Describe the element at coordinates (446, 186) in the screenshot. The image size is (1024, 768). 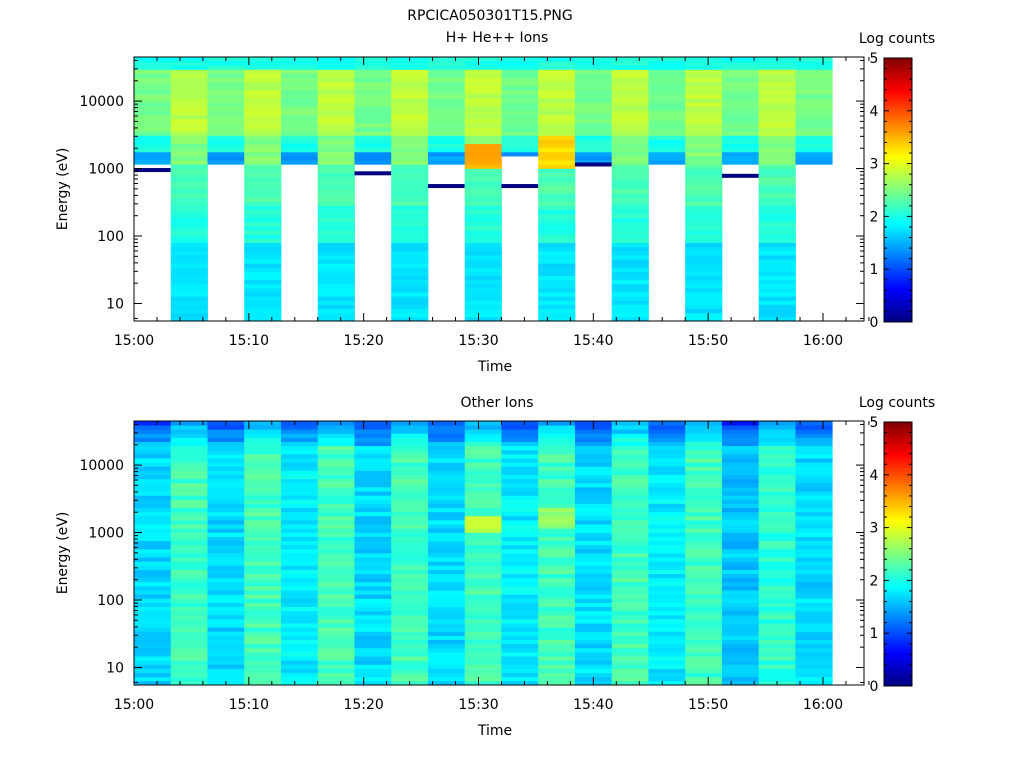
I see `energy-cutoff-line` at that location.